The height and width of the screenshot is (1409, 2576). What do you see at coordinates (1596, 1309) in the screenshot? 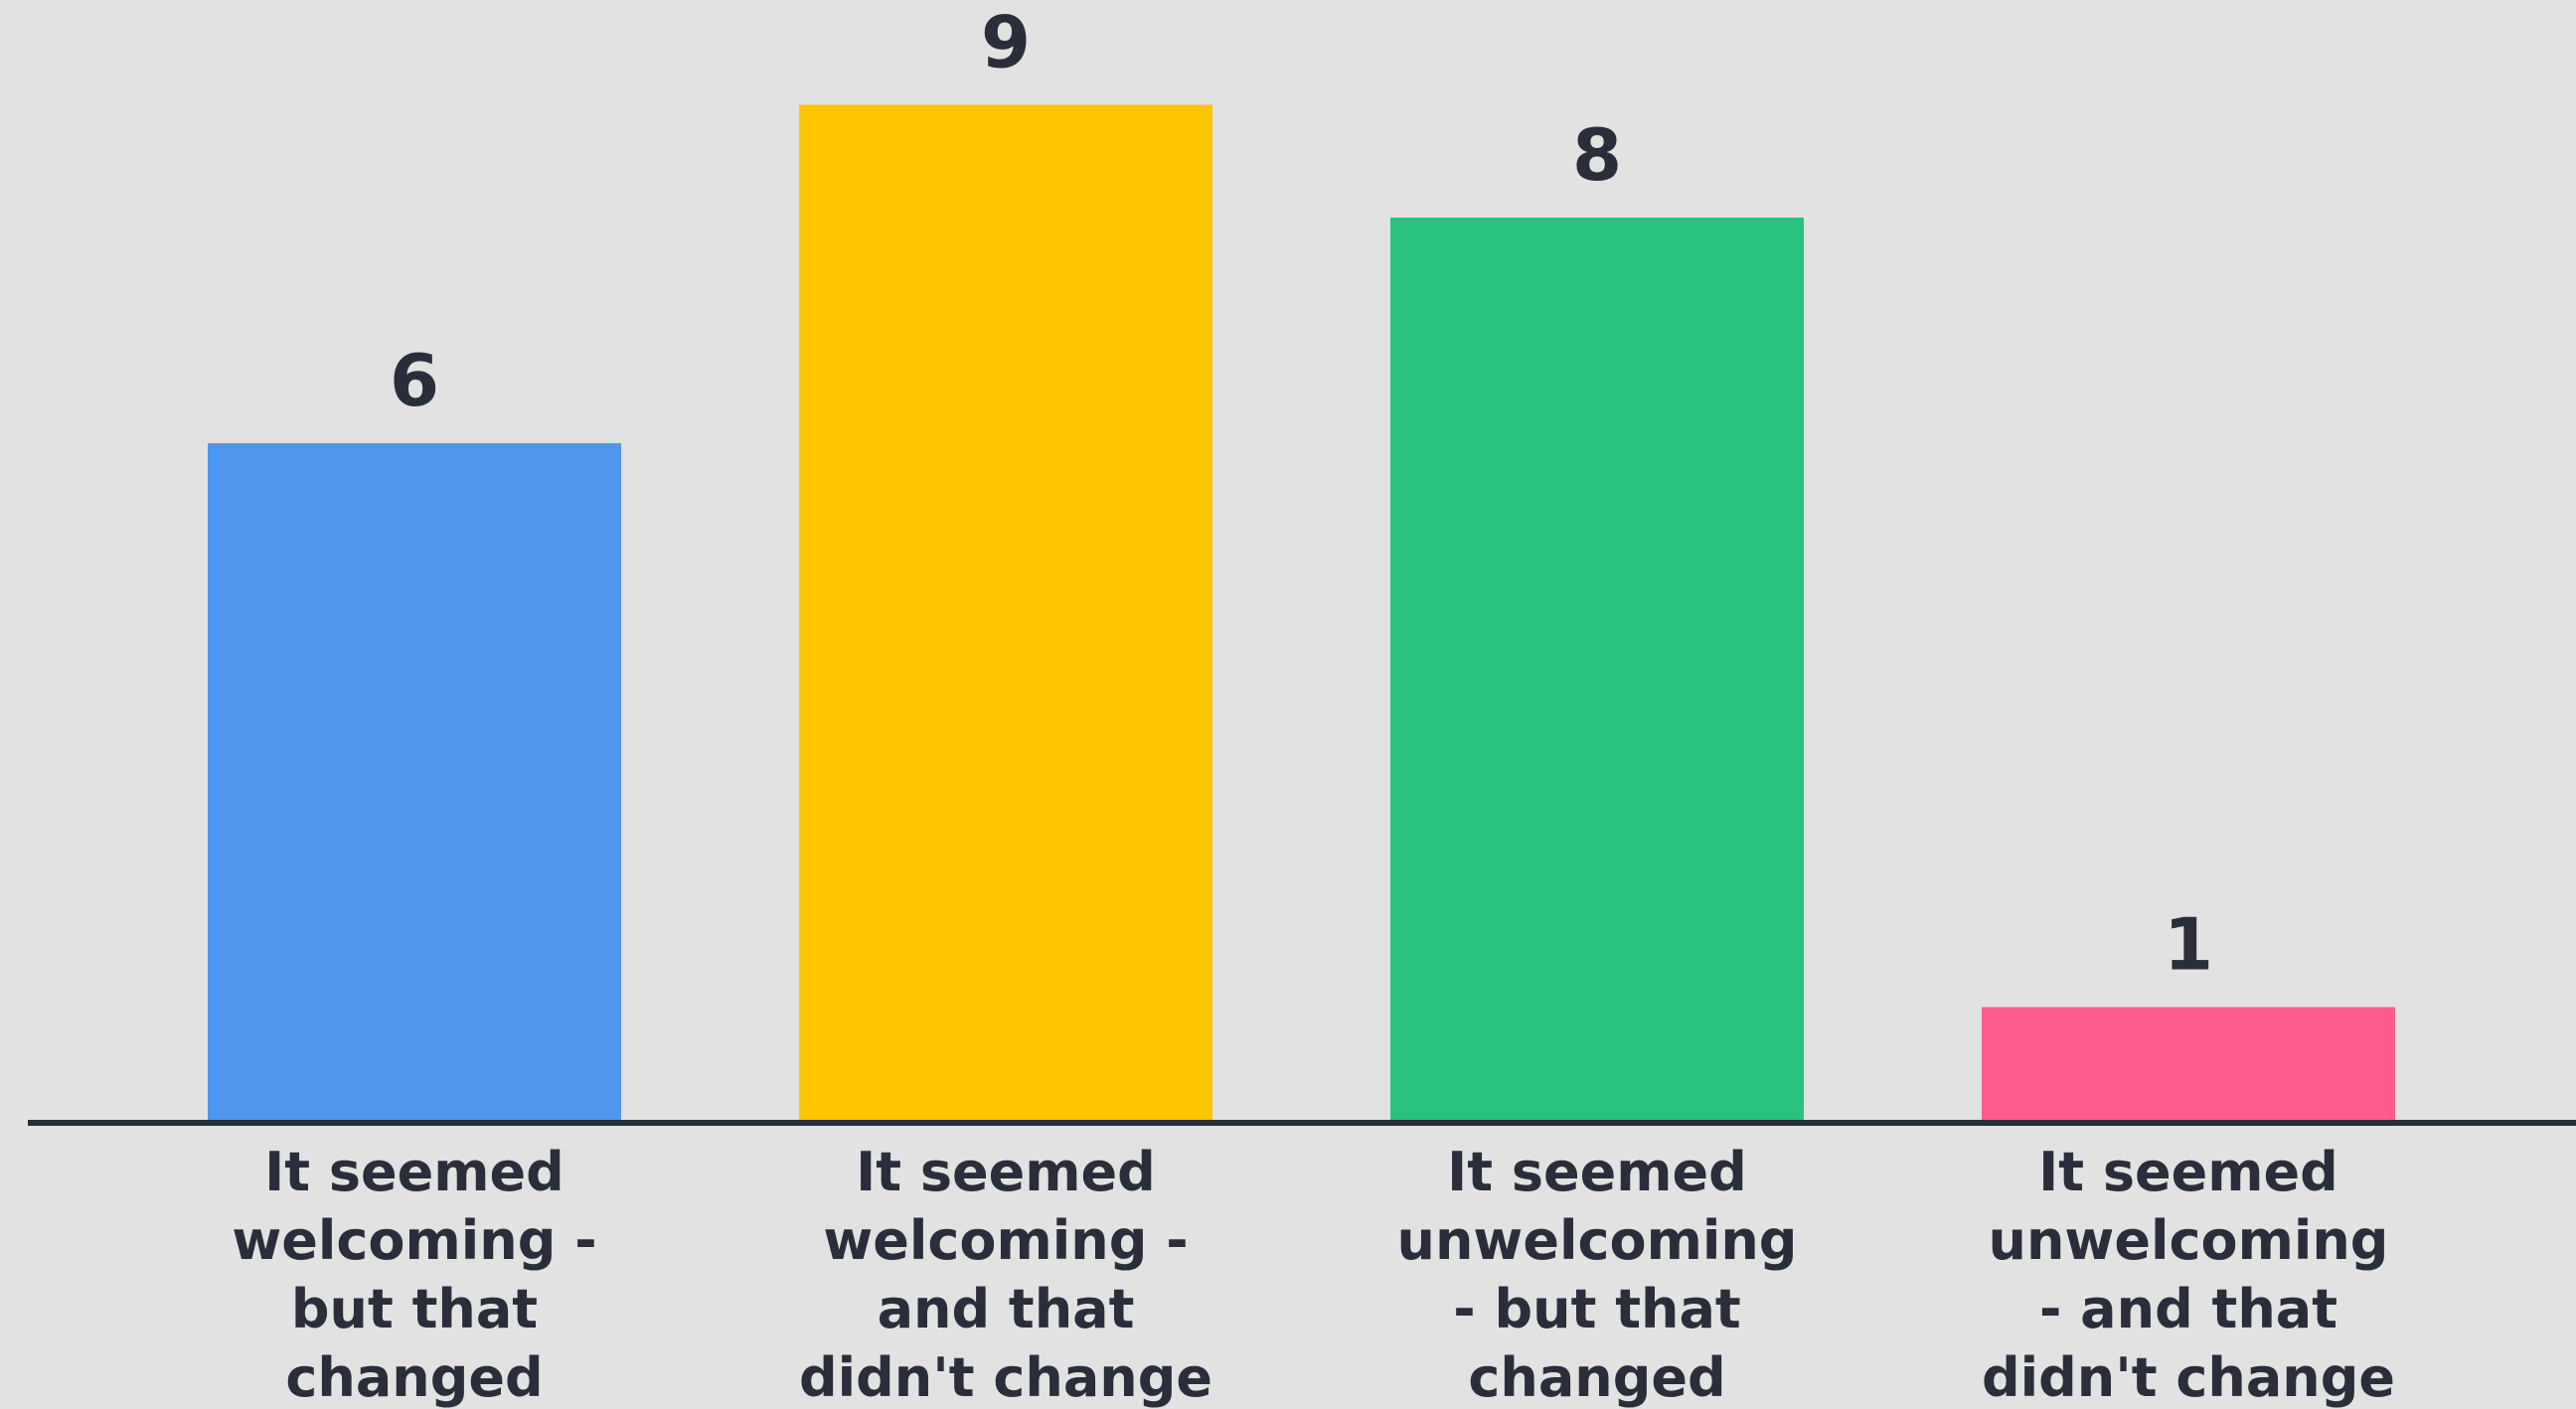
I see `category-label-line: - but that` at bounding box center [1596, 1309].